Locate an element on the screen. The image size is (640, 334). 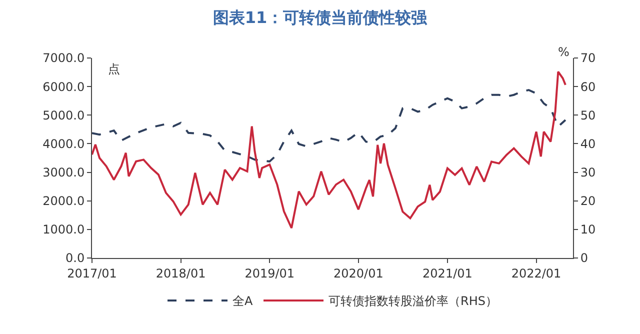
y-axis-title: 点 is located at coordinates (114, 69).